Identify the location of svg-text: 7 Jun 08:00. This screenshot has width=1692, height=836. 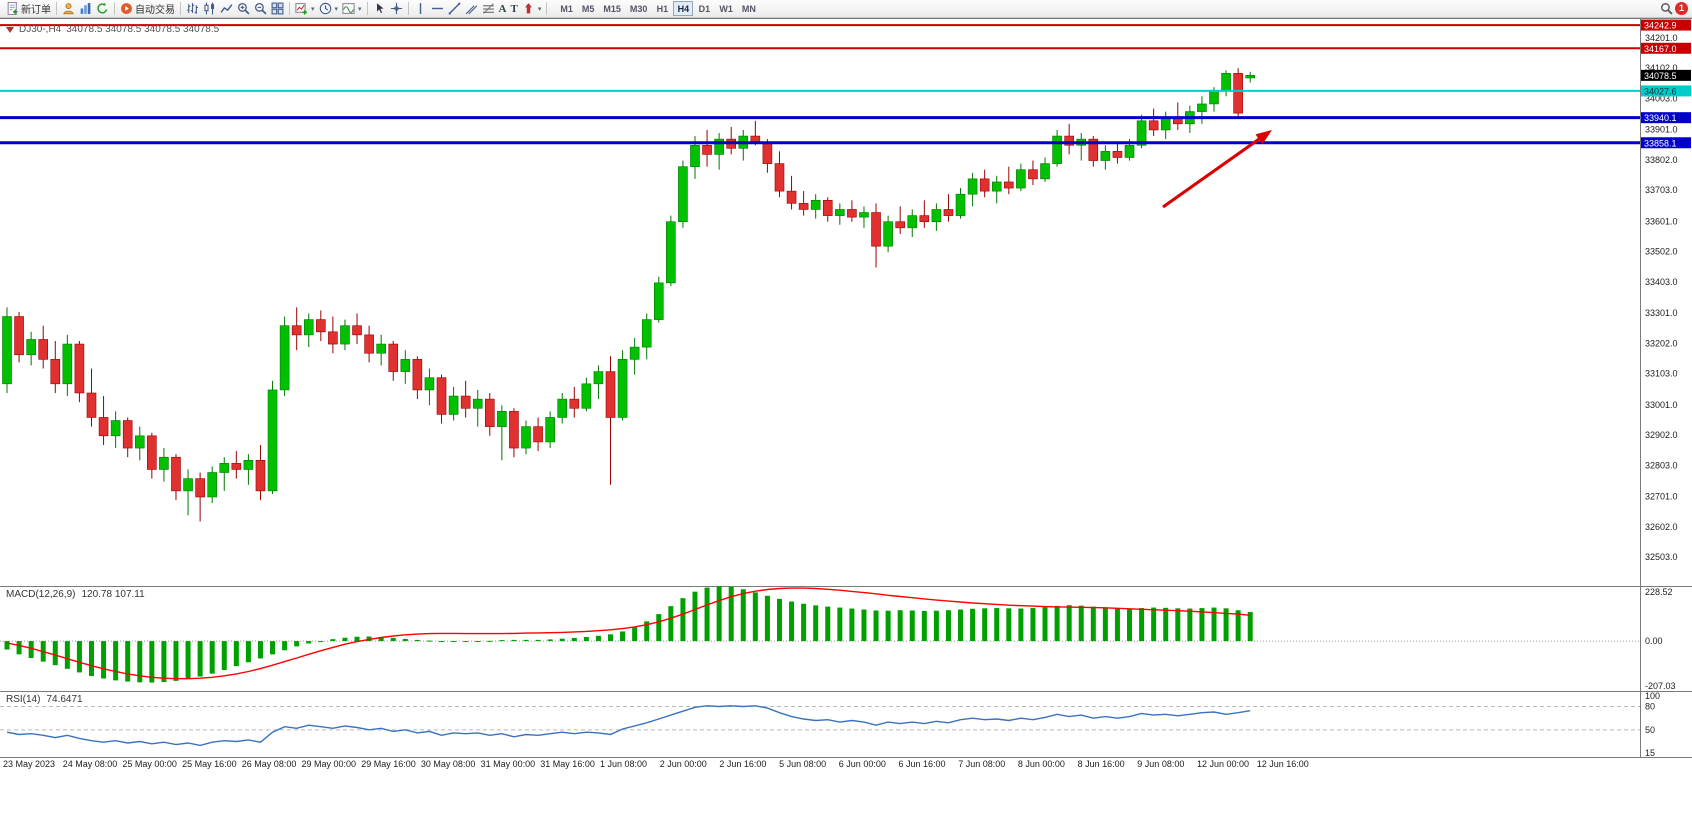
(981, 764).